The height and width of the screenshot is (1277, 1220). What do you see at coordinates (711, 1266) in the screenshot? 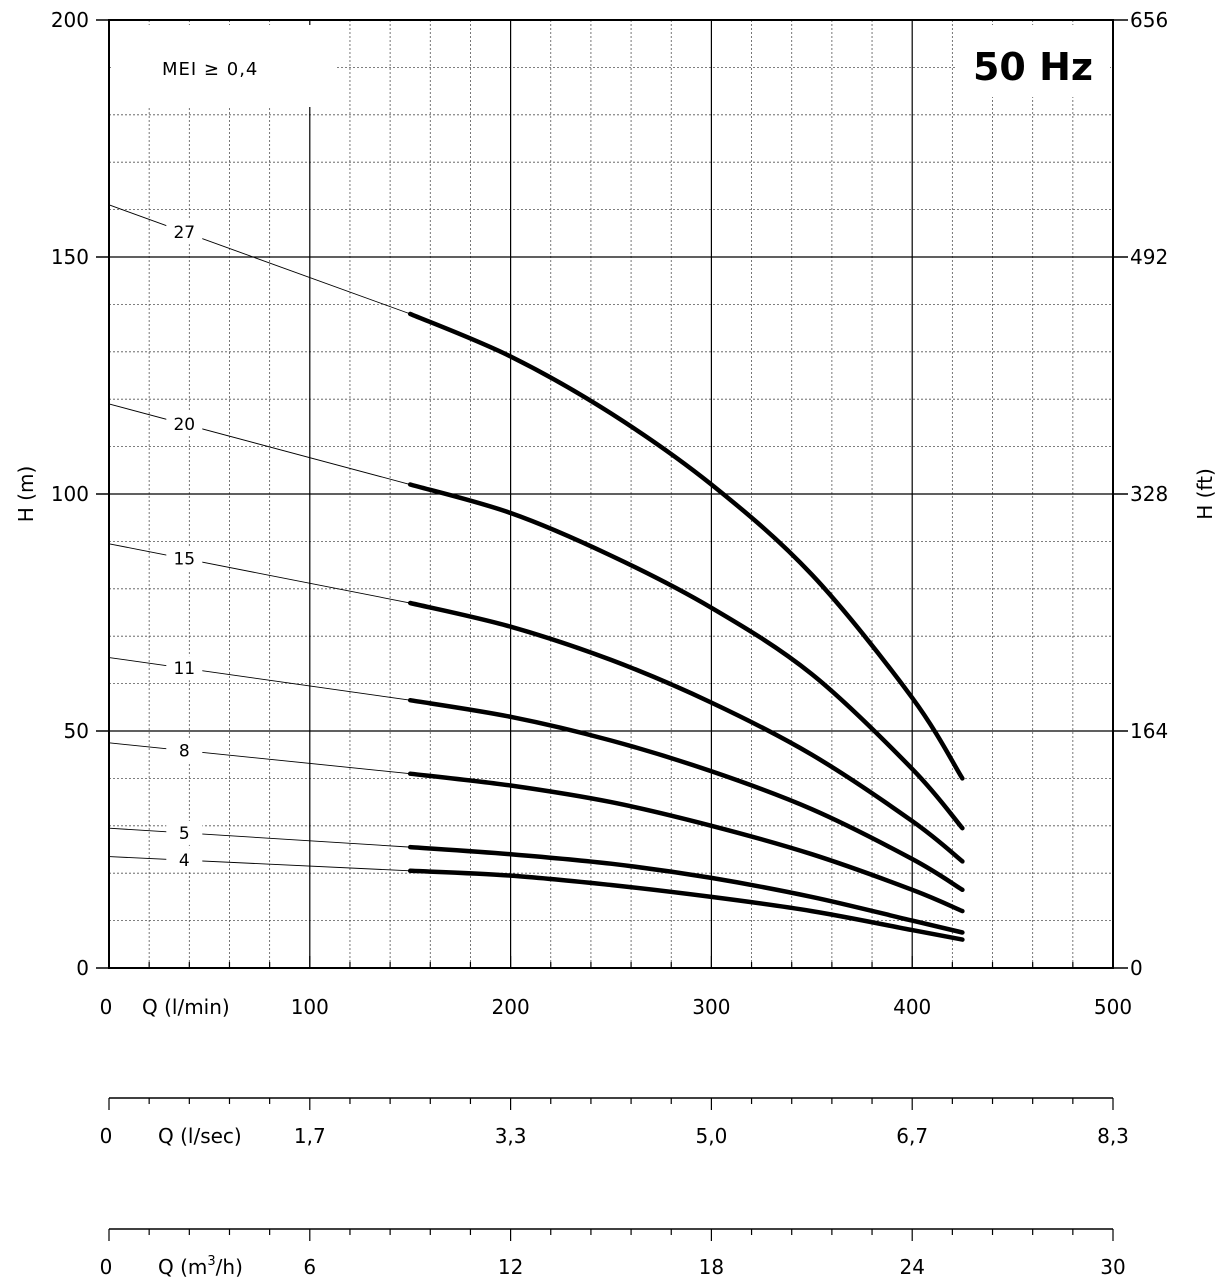
I see `secondary-tick-label: 18` at bounding box center [711, 1266].